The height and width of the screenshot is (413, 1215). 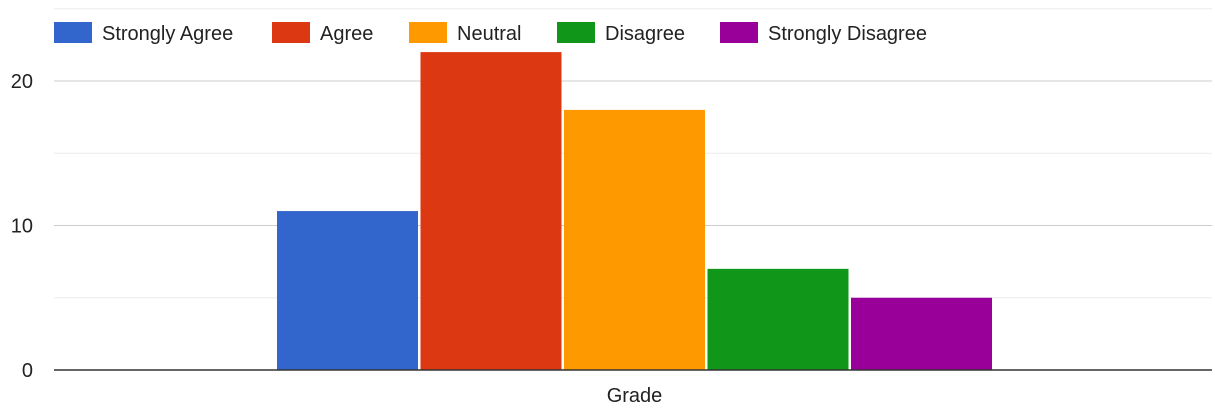 What do you see at coordinates (847, 34) in the screenshot?
I see `legend-label: Strongly Disagree` at bounding box center [847, 34].